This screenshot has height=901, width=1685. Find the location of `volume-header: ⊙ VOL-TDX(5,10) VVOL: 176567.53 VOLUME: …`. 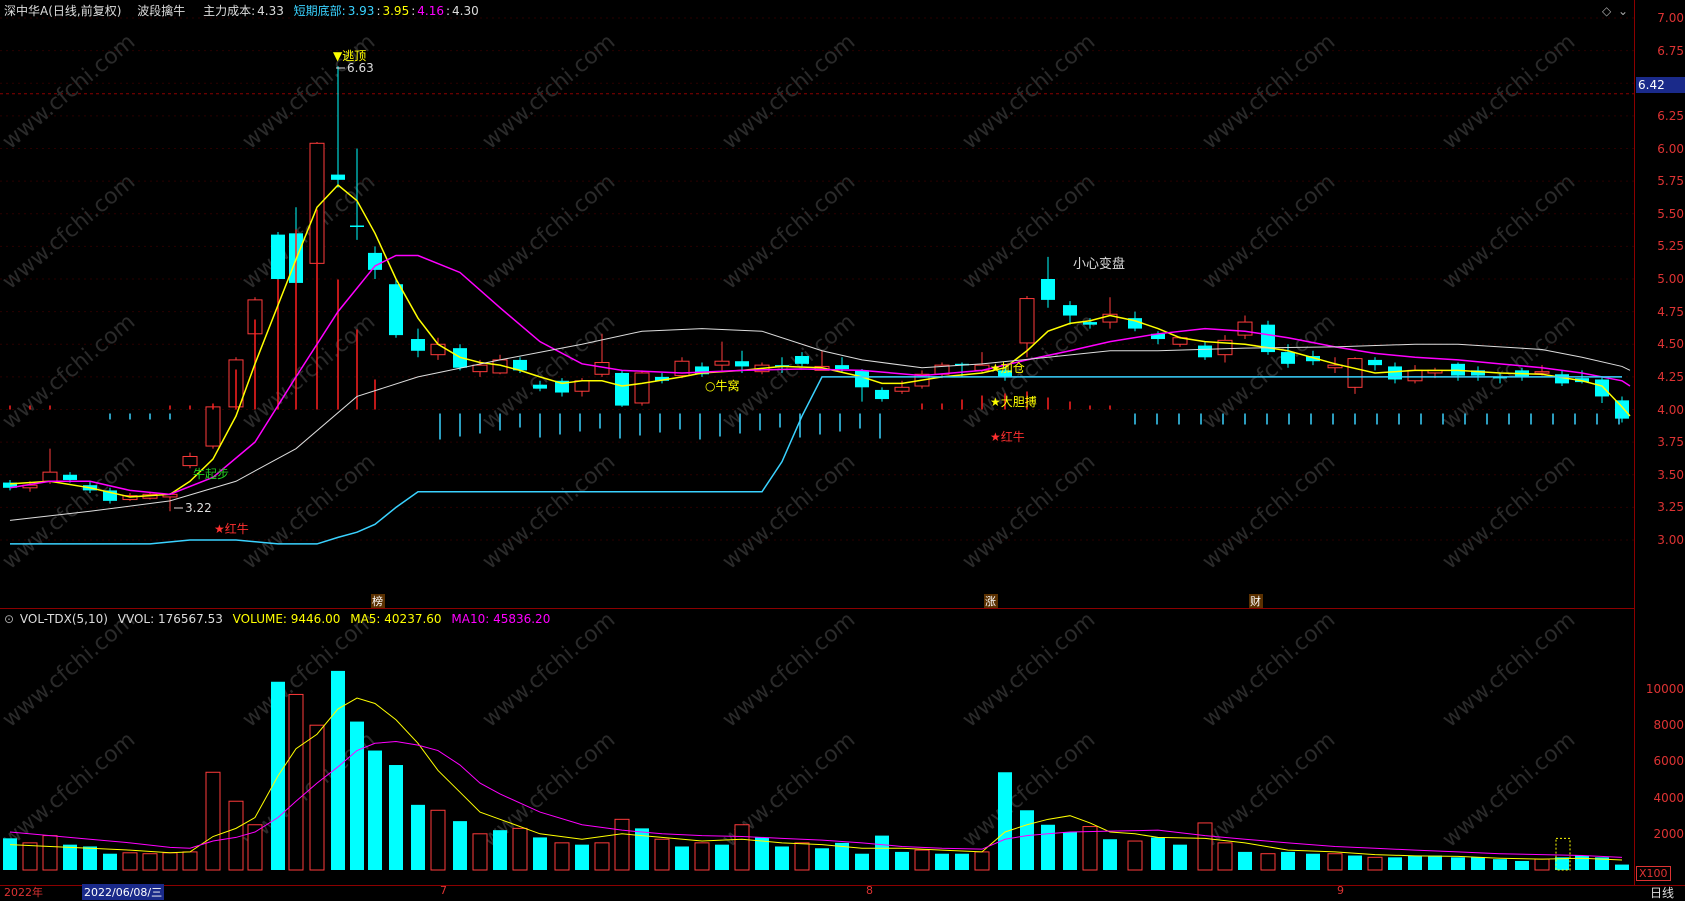

volume-header: ⊙ VOL-TDX(5,10) VVOL: 176567.53 VOLUME: … is located at coordinates (280, 619).